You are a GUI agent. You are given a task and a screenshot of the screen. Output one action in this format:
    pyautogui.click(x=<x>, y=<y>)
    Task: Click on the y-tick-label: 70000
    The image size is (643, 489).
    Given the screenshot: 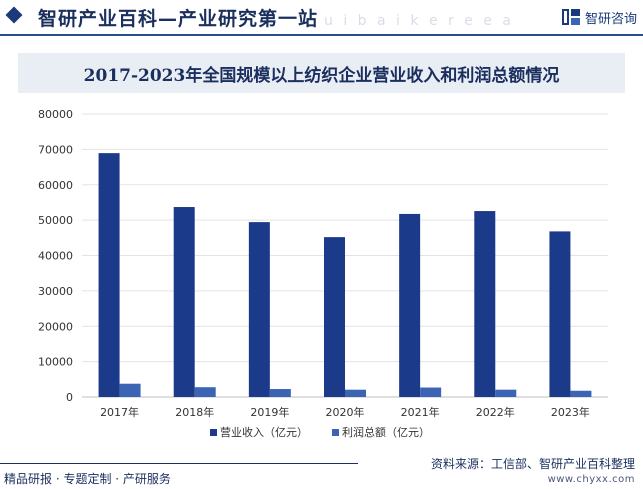 What is the action you would take?
    pyautogui.click(x=55, y=149)
    